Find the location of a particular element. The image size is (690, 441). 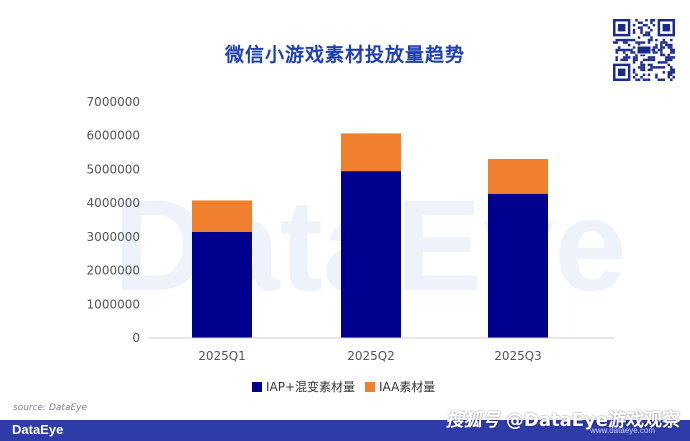

y-tick-label: 2000000 is located at coordinates (113, 271).